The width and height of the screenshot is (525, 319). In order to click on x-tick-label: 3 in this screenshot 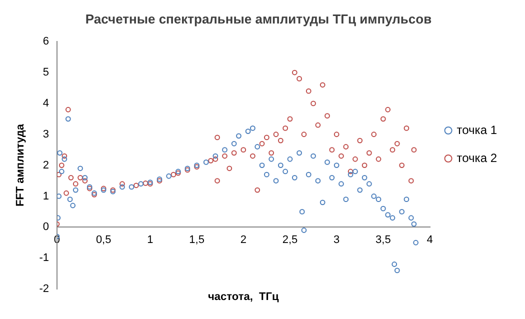, I will do `click(337, 240)`.